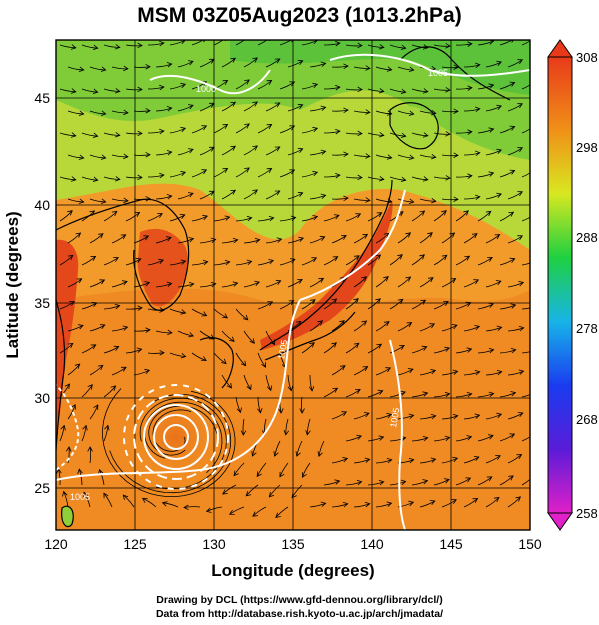  What do you see at coordinates (530, 544) in the screenshot?
I see `x-tick-label: 150` at bounding box center [530, 544].